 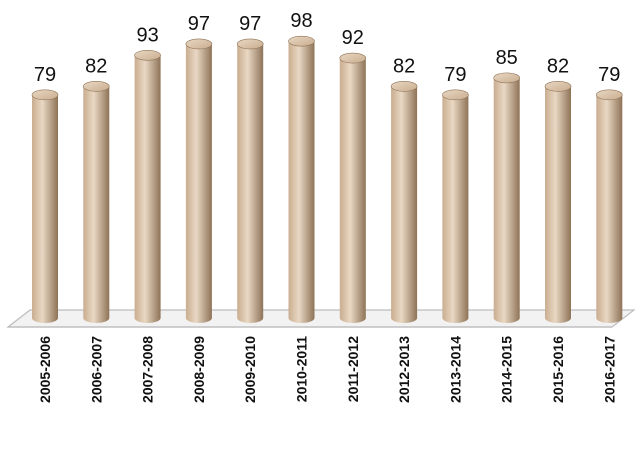 What do you see at coordinates (147, 35) in the screenshot?
I see `data-label: 93` at bounding box center [147, 35].